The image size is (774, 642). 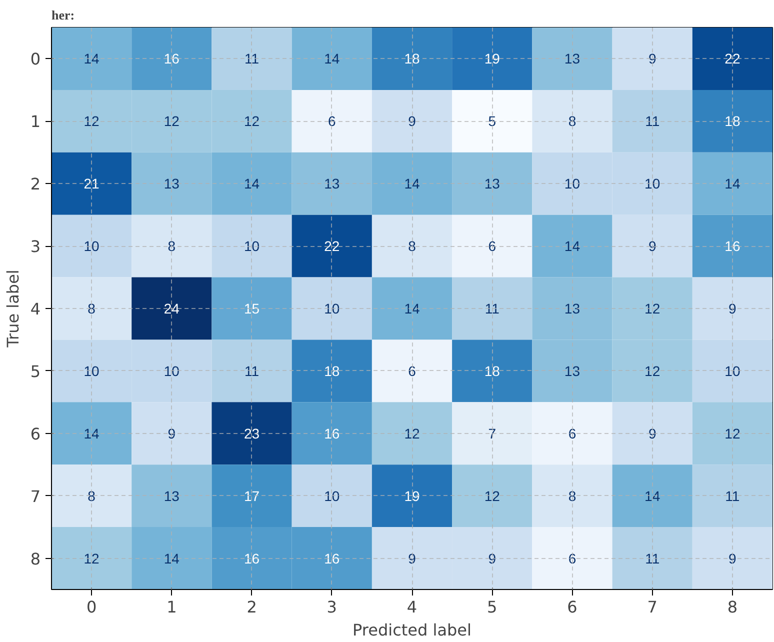 What do you see at coordinates (412, 630) in the screenshot?
I see `x-axis-title: Predicted label` at bounding box center [412, 630].